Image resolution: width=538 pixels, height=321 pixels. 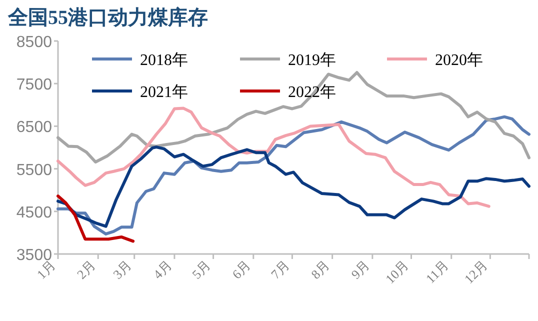 I want to click on y-tick-label: 8500, so click(x=34, y=42).